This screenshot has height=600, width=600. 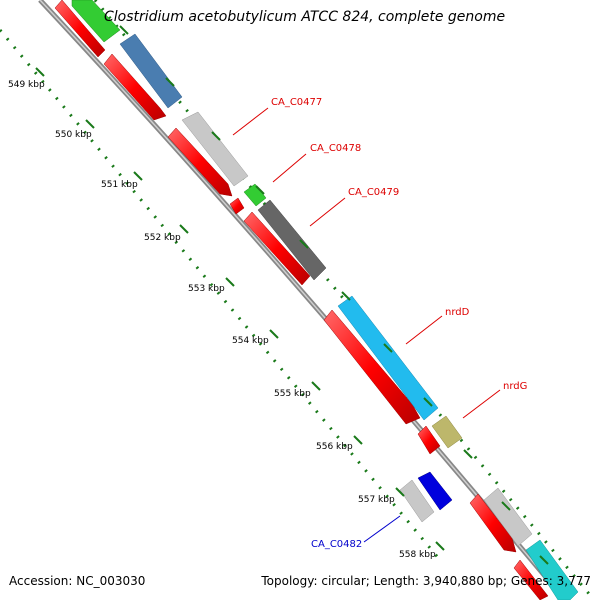 I want to click on tick-label: 554 kbp, so click(x=250, y=341).